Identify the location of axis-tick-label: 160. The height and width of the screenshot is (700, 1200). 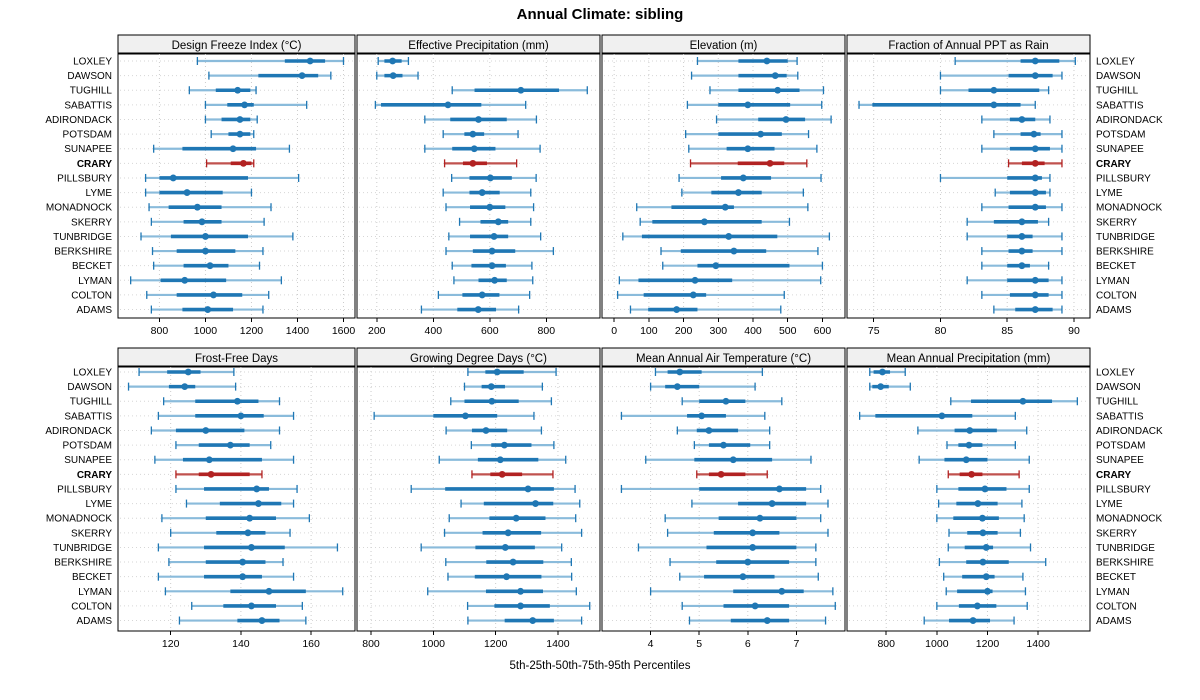
(311, 644).